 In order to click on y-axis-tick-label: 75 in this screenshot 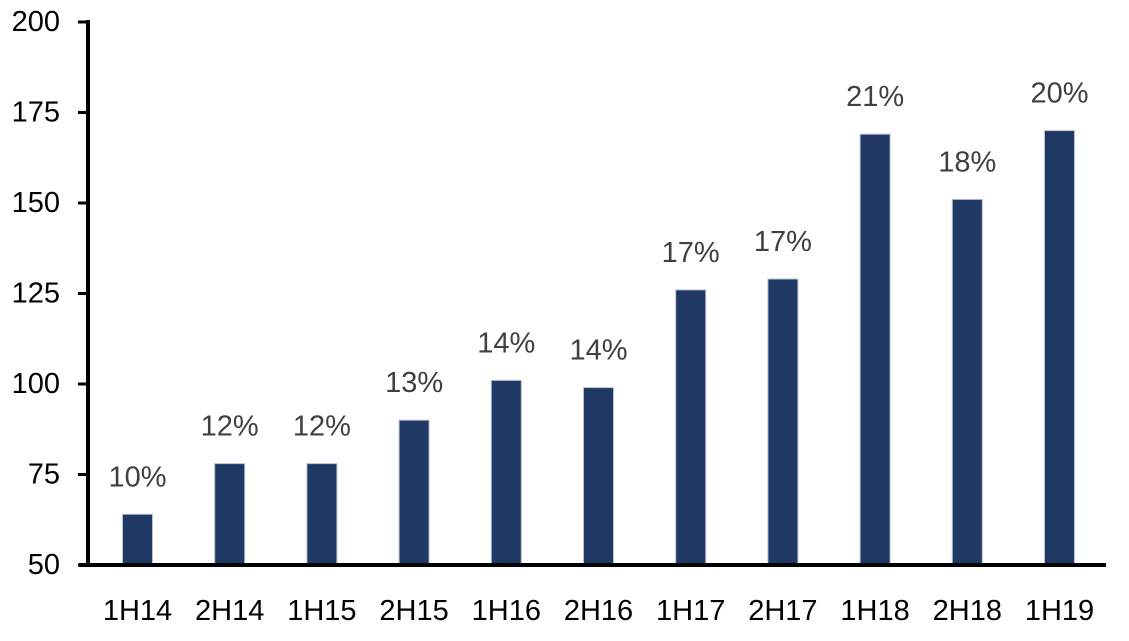, I will do `click(44, 475)`.